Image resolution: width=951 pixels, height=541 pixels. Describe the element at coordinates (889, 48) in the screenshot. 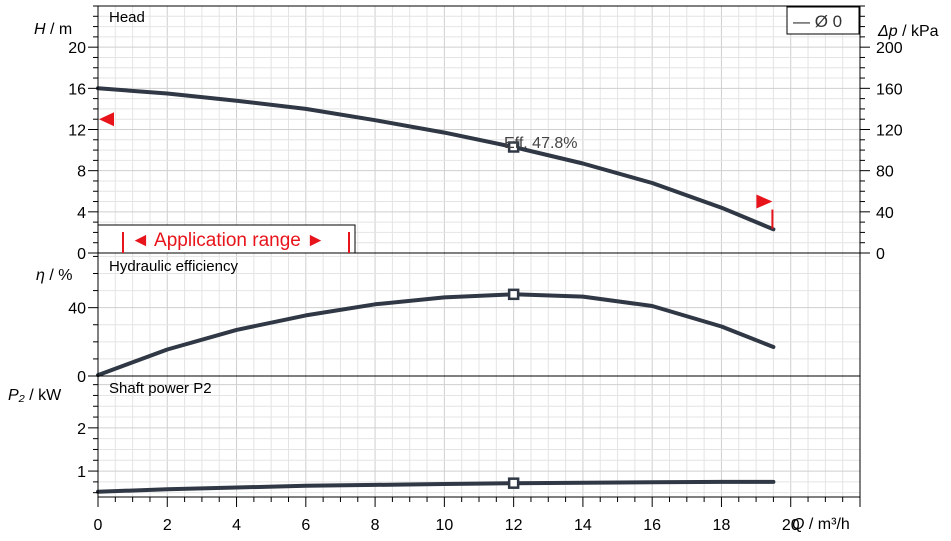

I see `secondary-tick-label: 200` at that location.